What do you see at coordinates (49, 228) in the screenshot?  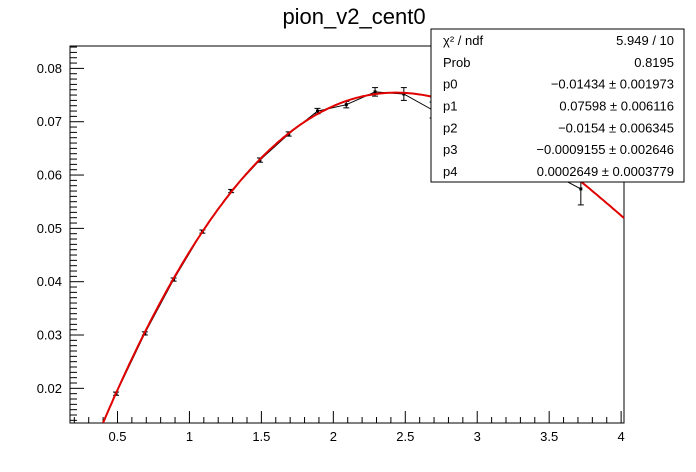 I see `y-tick-label: 0.05` at bounding box center [49, 228].